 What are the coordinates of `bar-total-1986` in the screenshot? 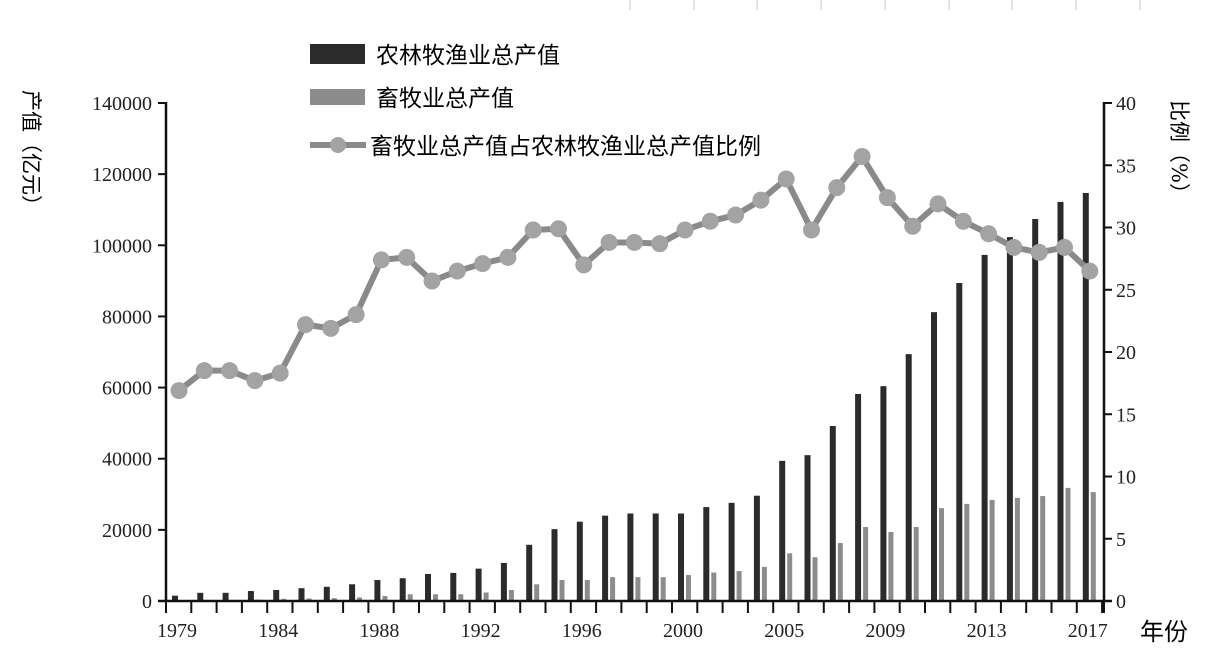 It's located at (326, 593).